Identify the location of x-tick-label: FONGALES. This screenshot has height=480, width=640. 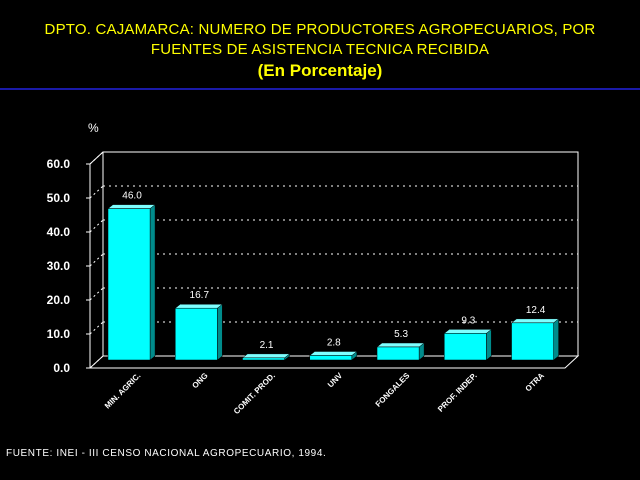
(393, 390).